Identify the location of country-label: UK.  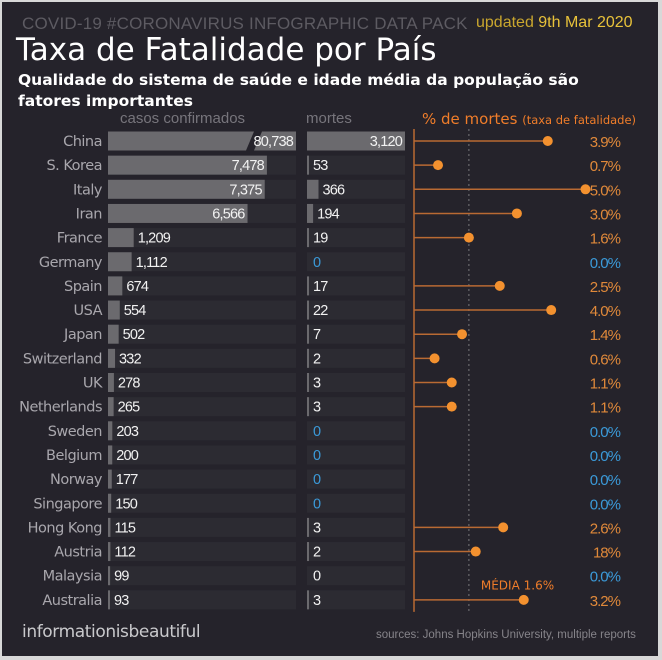
(93, 384).